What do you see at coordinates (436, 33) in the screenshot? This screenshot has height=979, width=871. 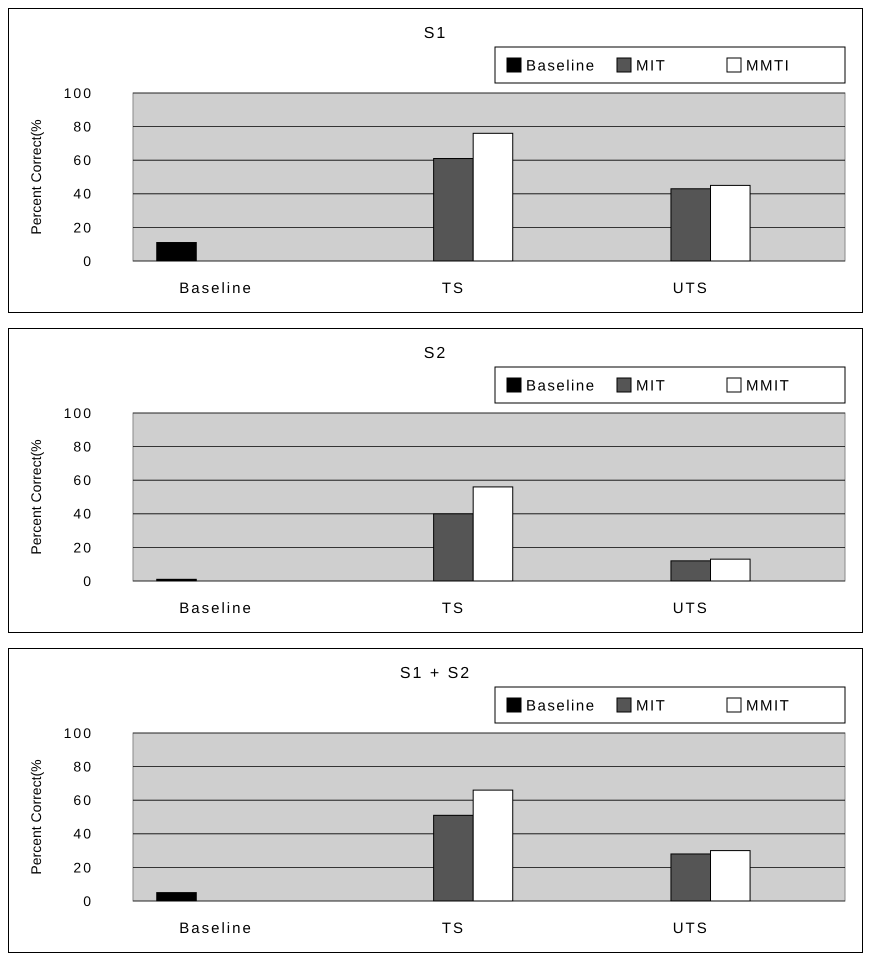 I see `chart-title: S1` at bounding box center [436, 33].